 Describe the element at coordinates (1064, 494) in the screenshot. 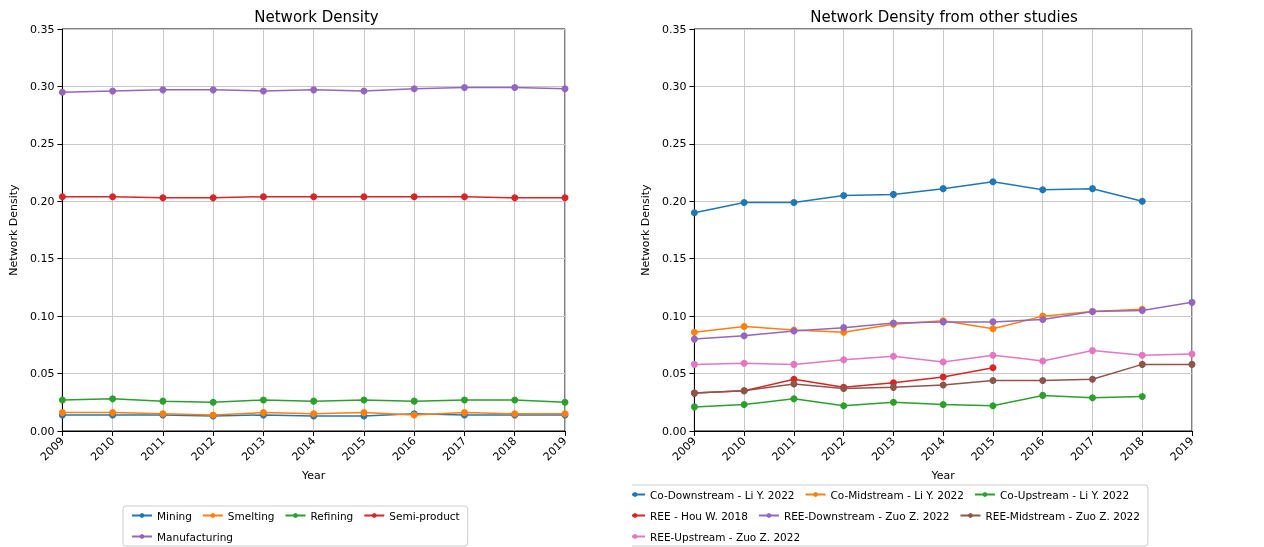

I see `legend-label: Co-Upstream - Li Y. 2022` at that location.